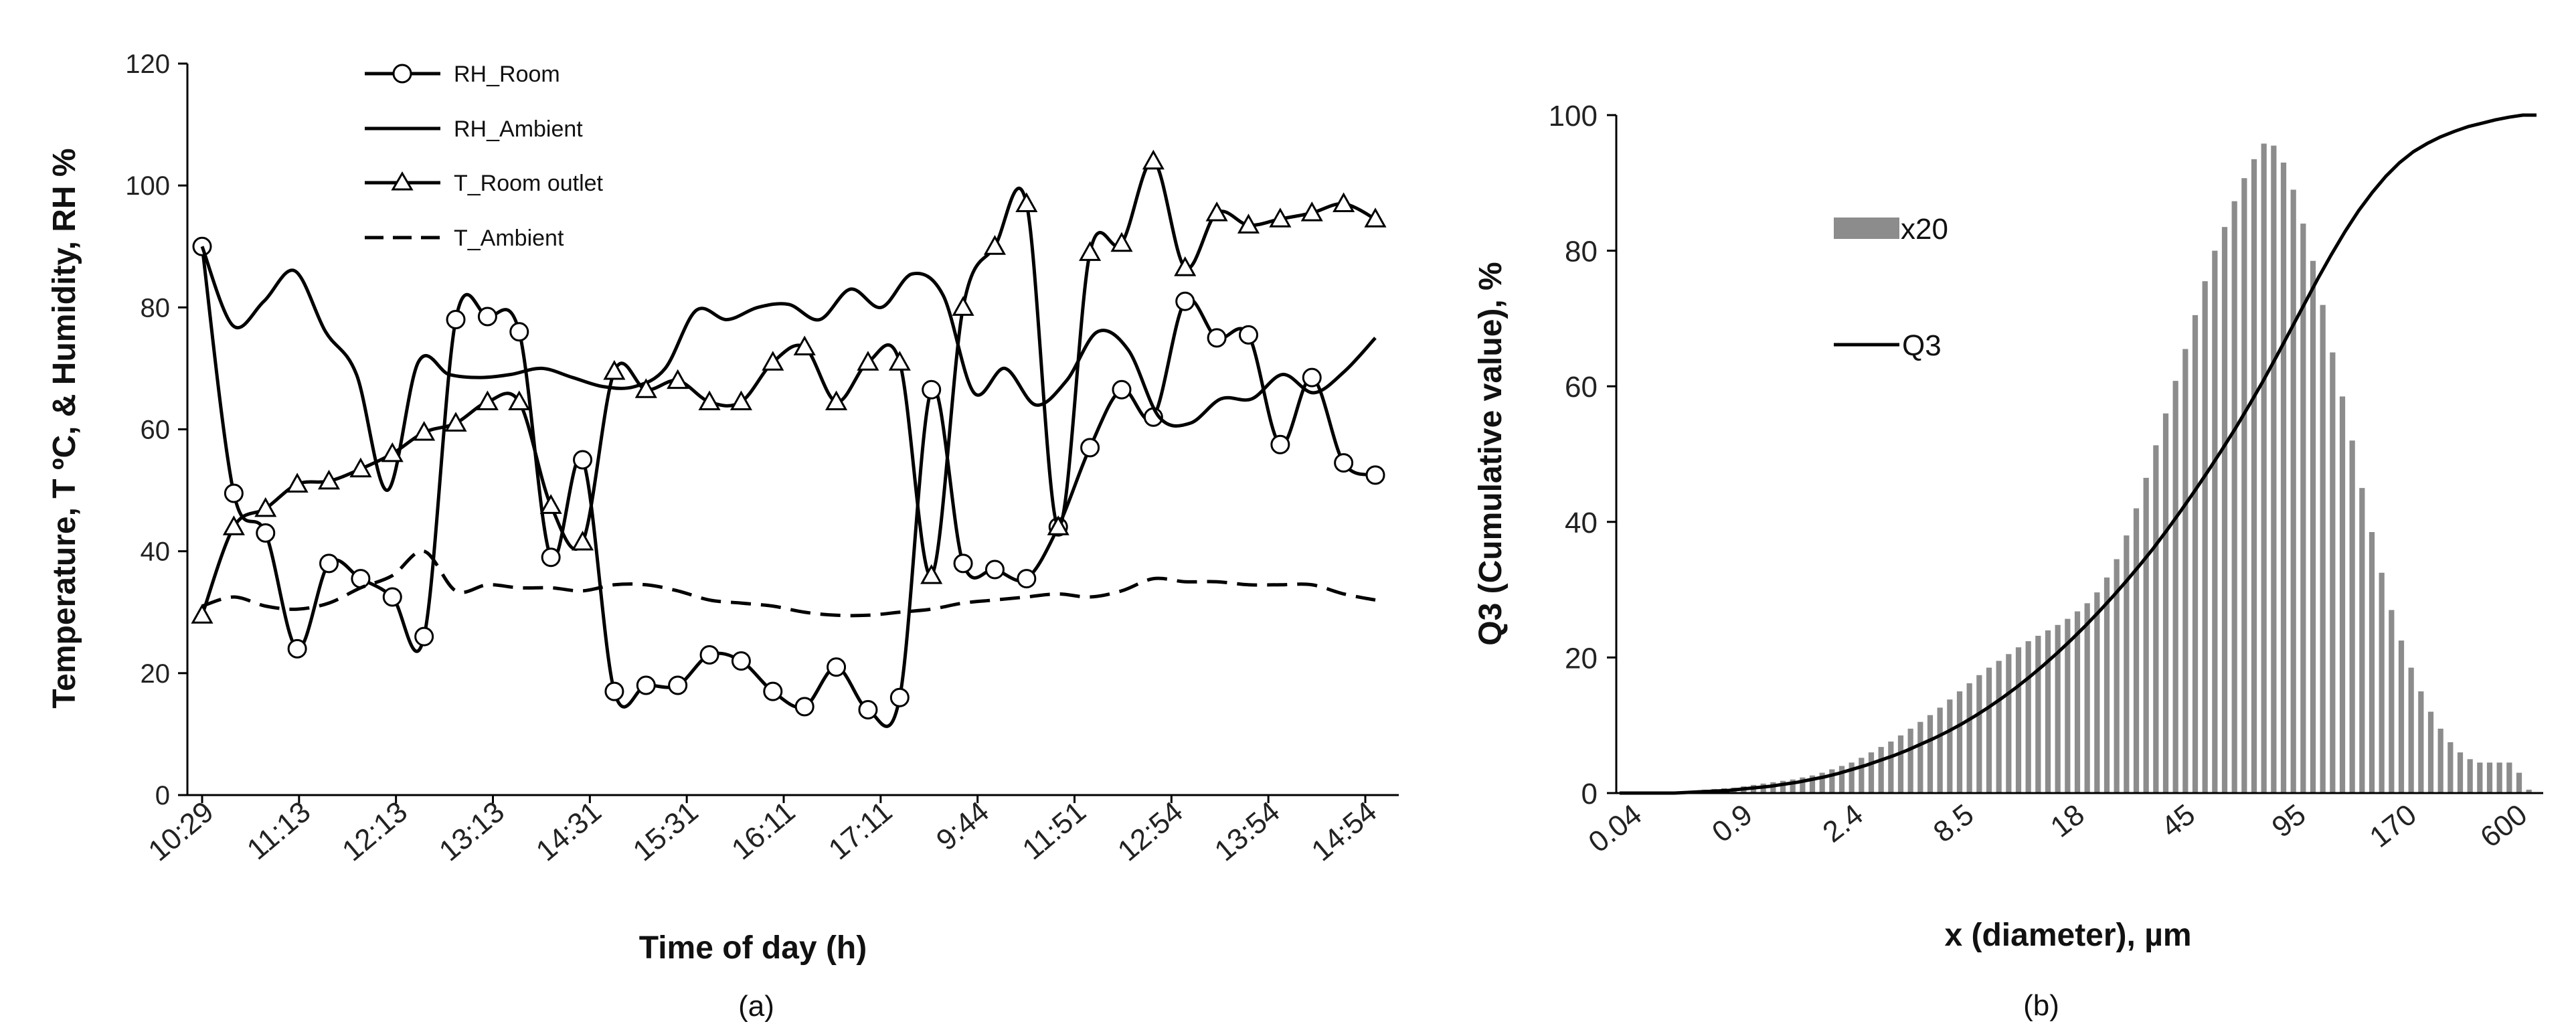 The image size is (2576, 1034). I want to click on chart-b-y-tick-label: 60, so click(1581, 387).